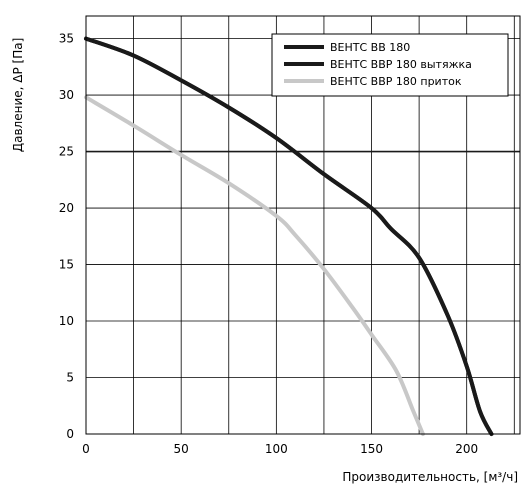 Image resolution: width=530 pixels, height=493 pixels. What do you see at coordinates (401, 64) in the screenshot?
I see `legend-entry: ВЕНТС ВВР 180 вытяжка` at bounding box center [401, 64].